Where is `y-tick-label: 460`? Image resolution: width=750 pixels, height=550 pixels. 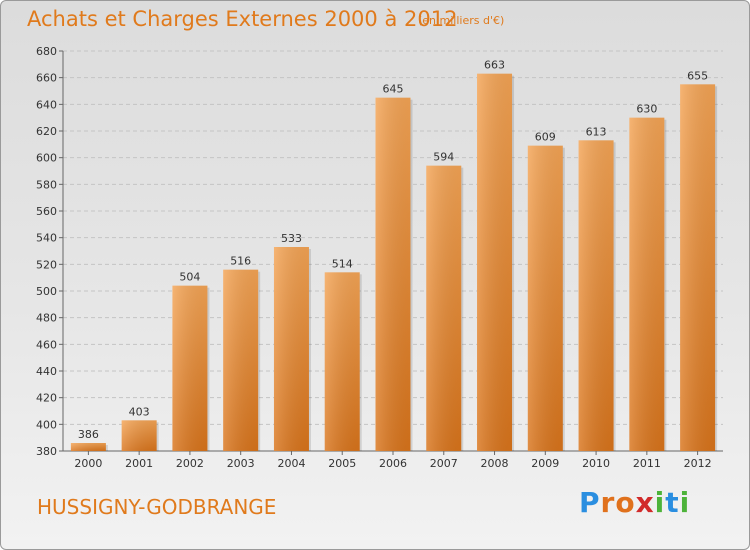 y-tick-label: 460 is located at coordinates (46, 344).